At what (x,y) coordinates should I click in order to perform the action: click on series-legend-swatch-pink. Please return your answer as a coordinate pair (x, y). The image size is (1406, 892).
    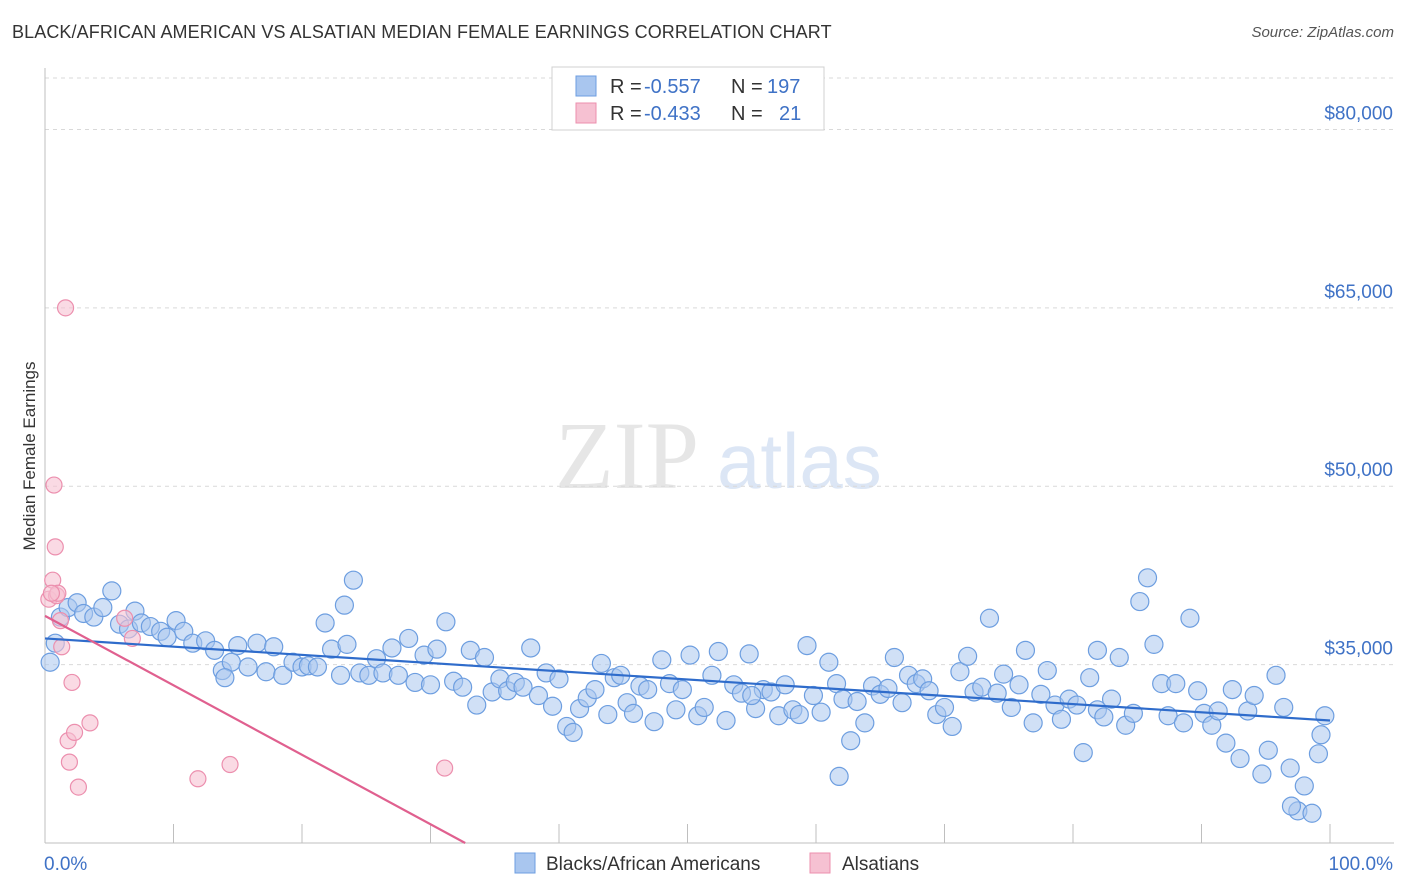
    Looking at the image, I should click on (820, 863).